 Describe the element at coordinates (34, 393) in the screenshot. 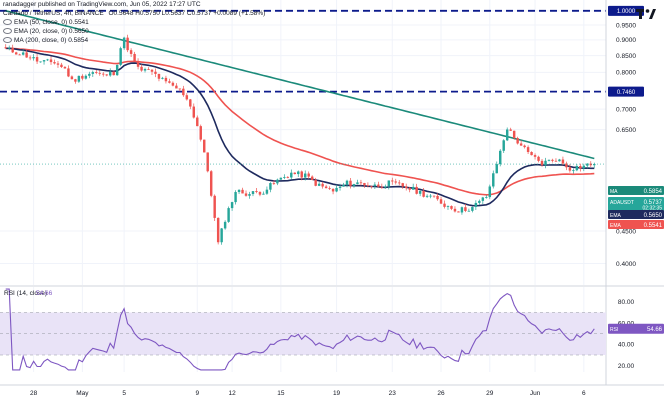

I see `time-tick-label: 28` at that location.